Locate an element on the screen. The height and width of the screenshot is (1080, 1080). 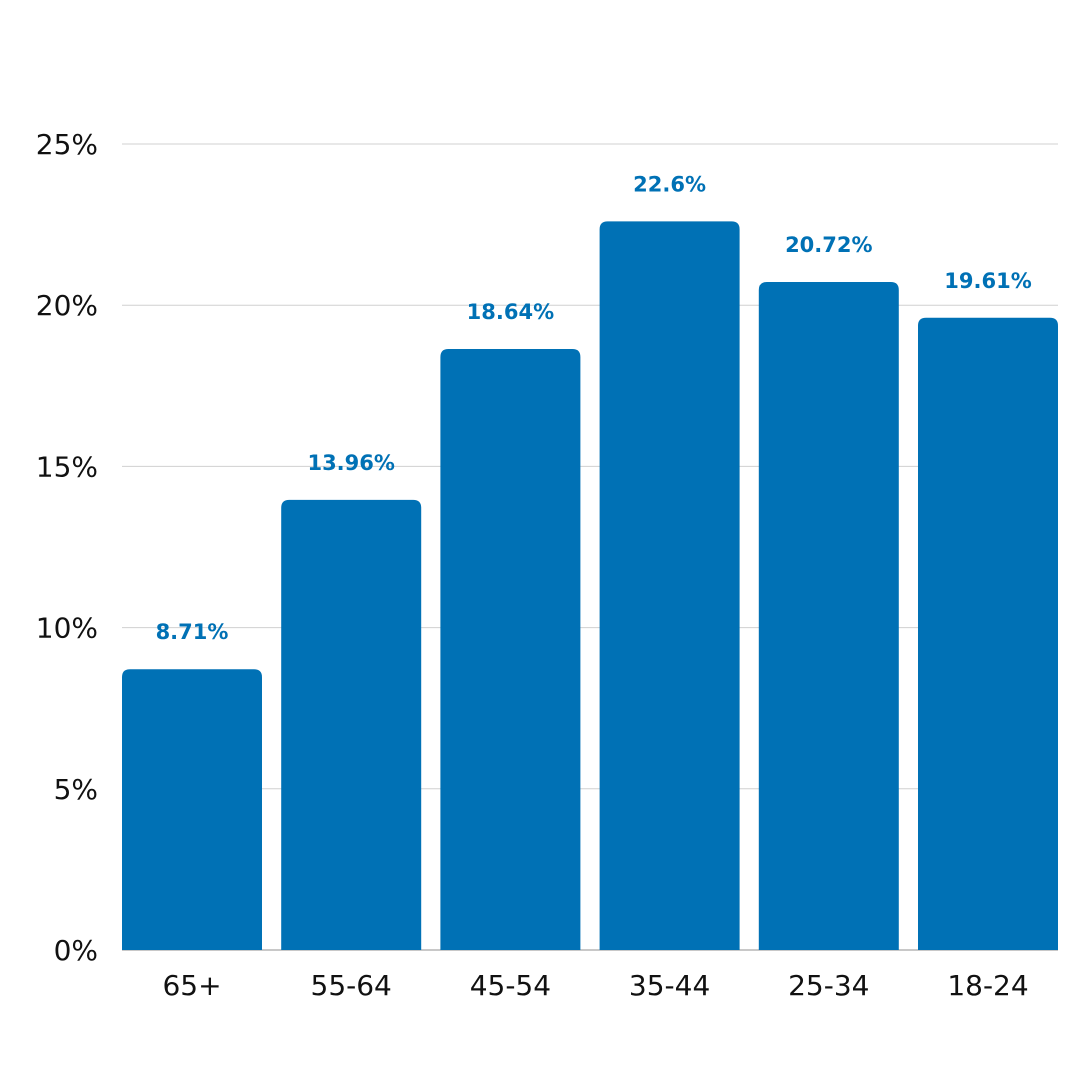
y-tick-label: 25% is located at coordinates (67, 144).